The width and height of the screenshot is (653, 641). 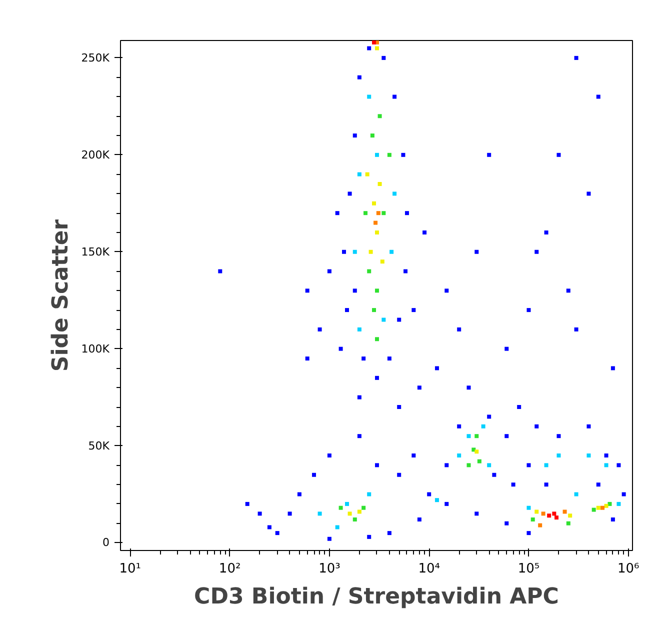 I want to click on x-tick-label: 10⁶, so click(x=629, y=569).